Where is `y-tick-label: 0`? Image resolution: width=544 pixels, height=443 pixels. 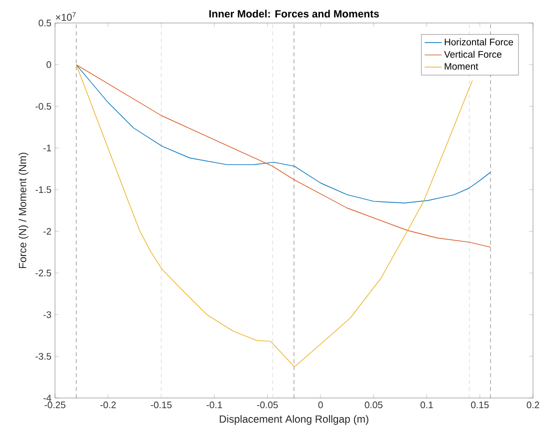
y-tick-label: 0 is located at coordinates (49, 64).